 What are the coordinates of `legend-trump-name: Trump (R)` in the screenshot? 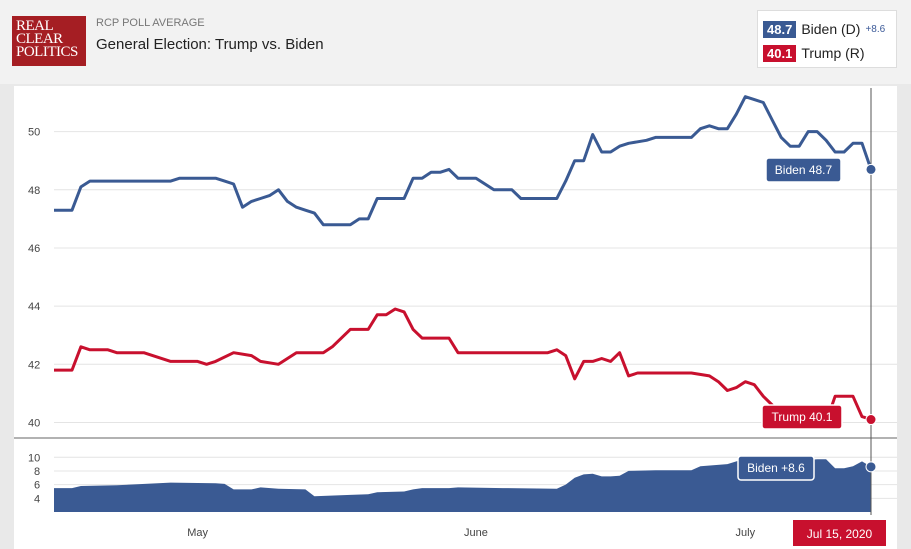 It's located at (833, 53).